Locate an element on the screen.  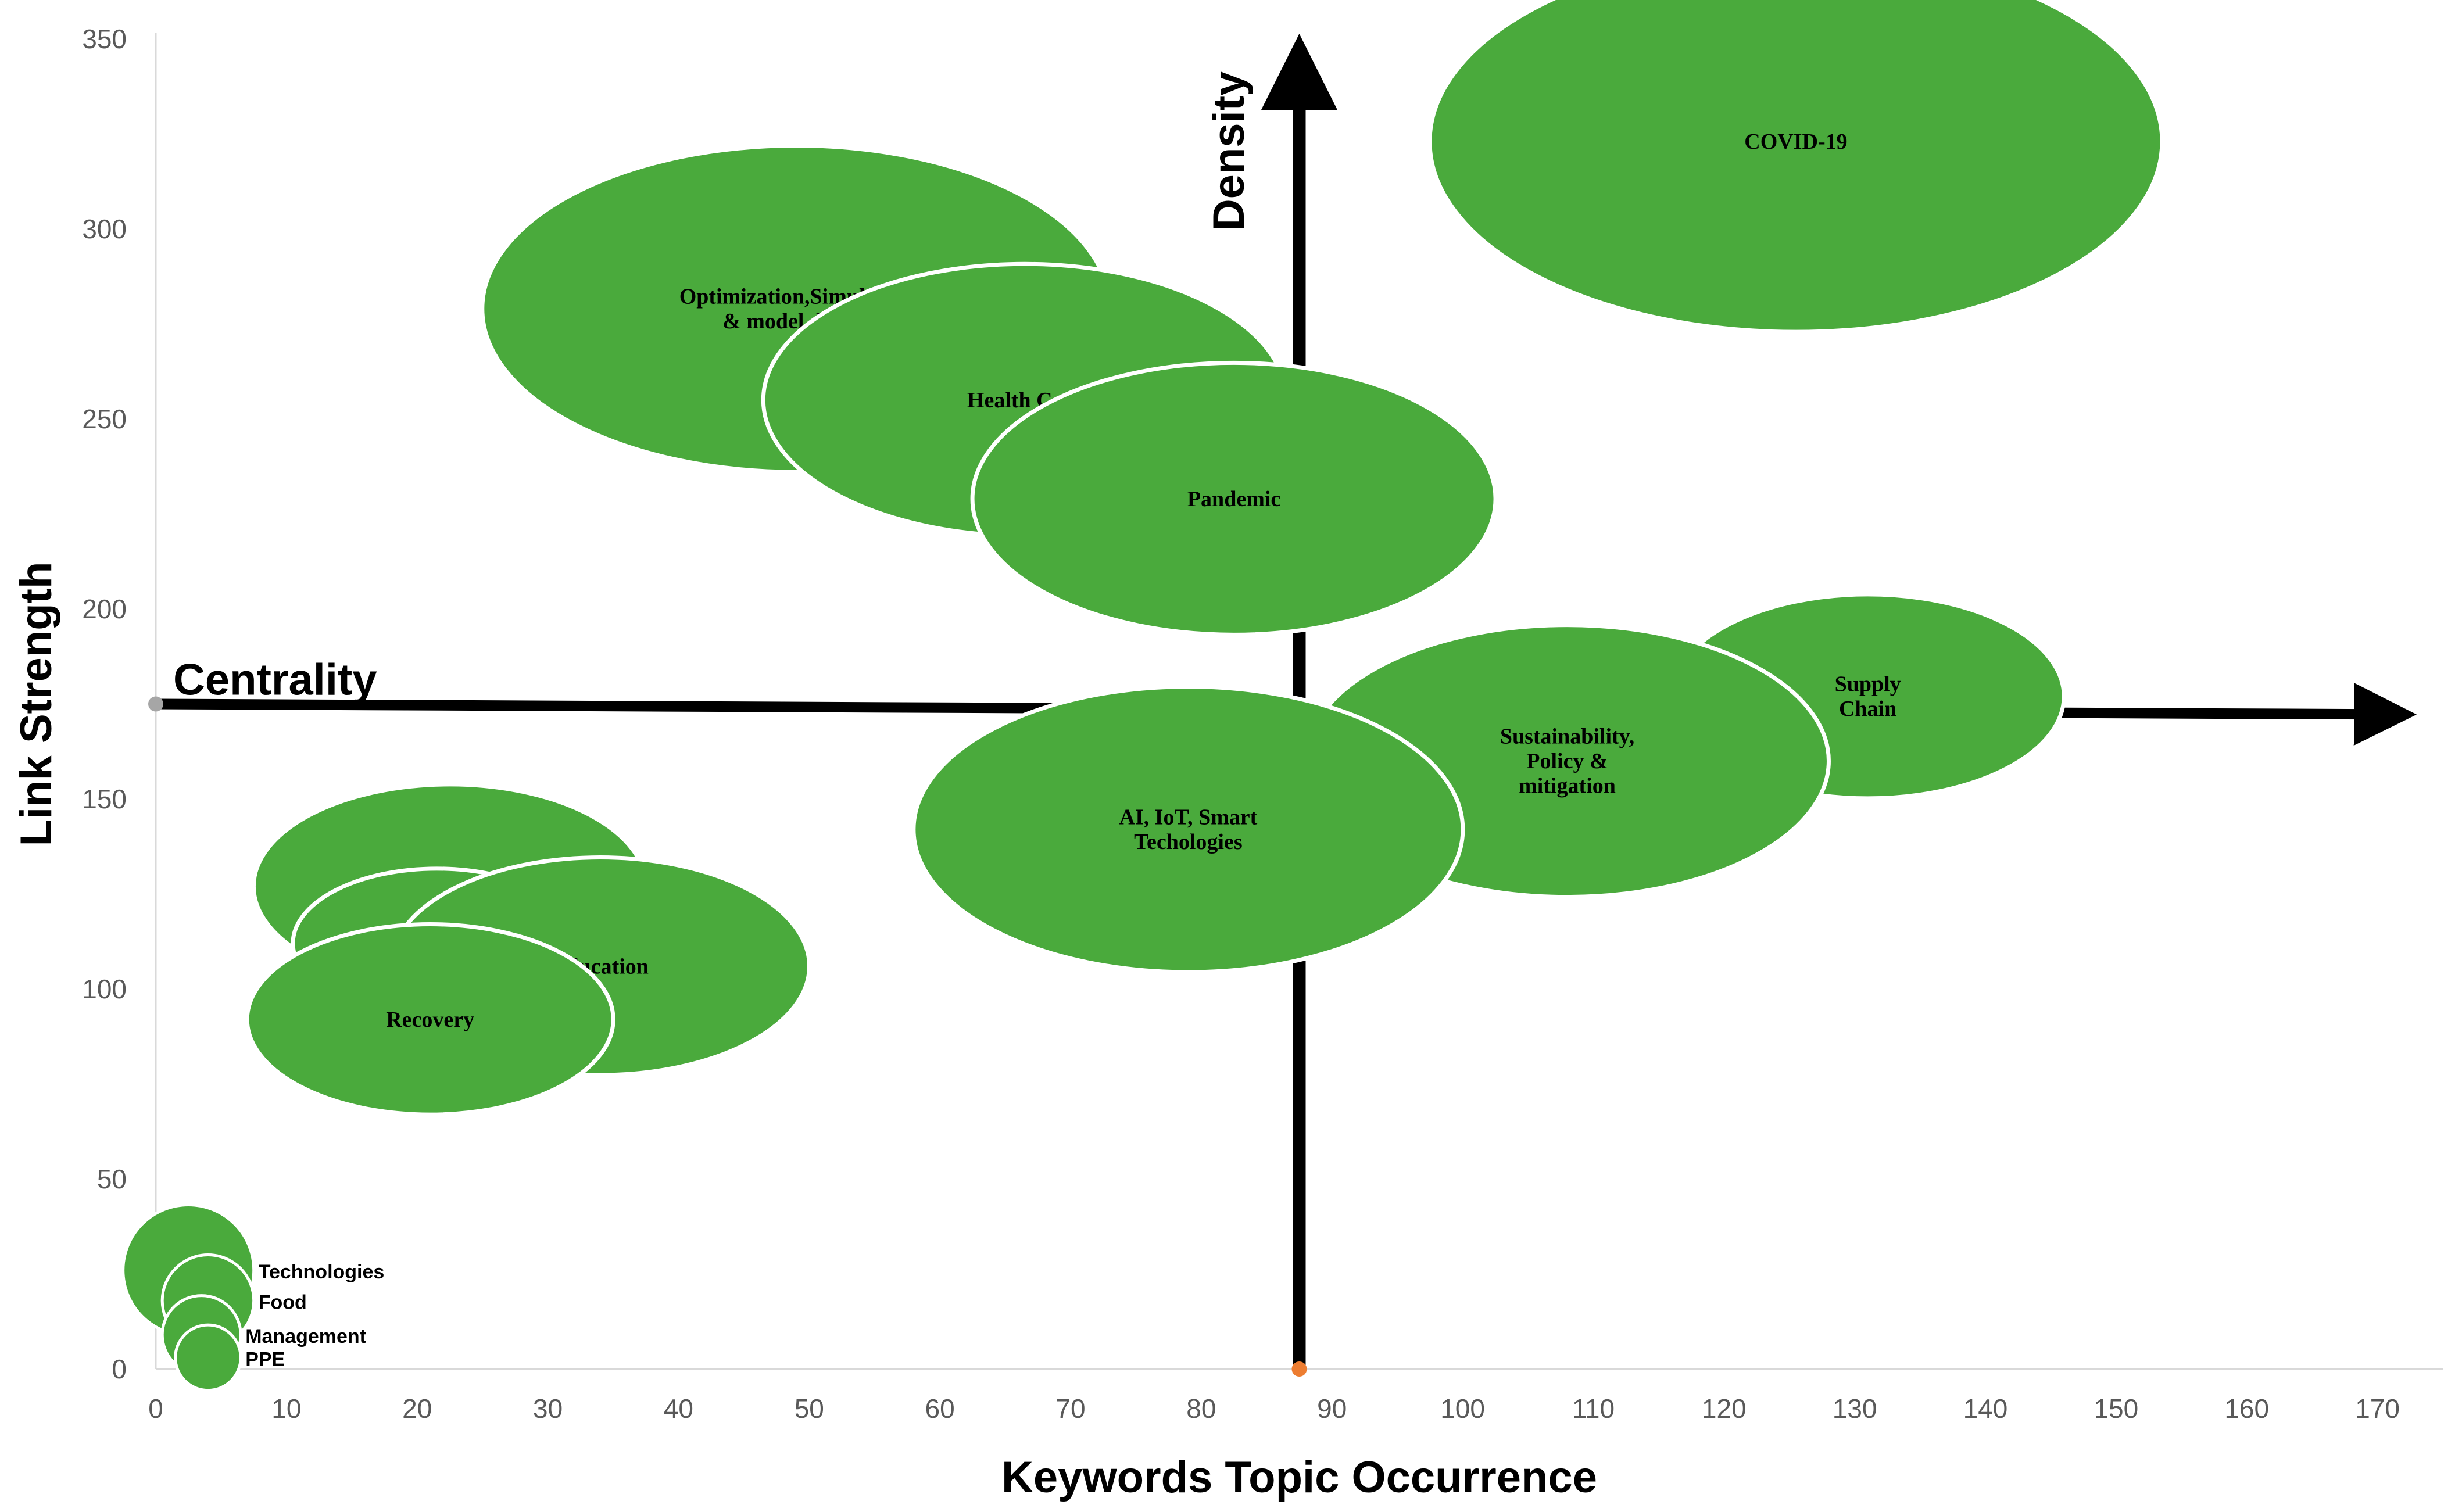
bubble-label-line: AI, IoT, Smart is located at coordinates (1188, 817).